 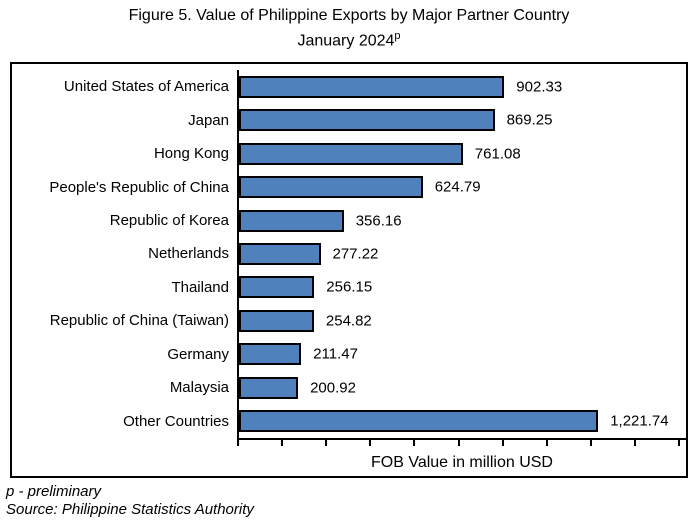 I want to click on category-label: Thailand, so click(x=200, y=287).